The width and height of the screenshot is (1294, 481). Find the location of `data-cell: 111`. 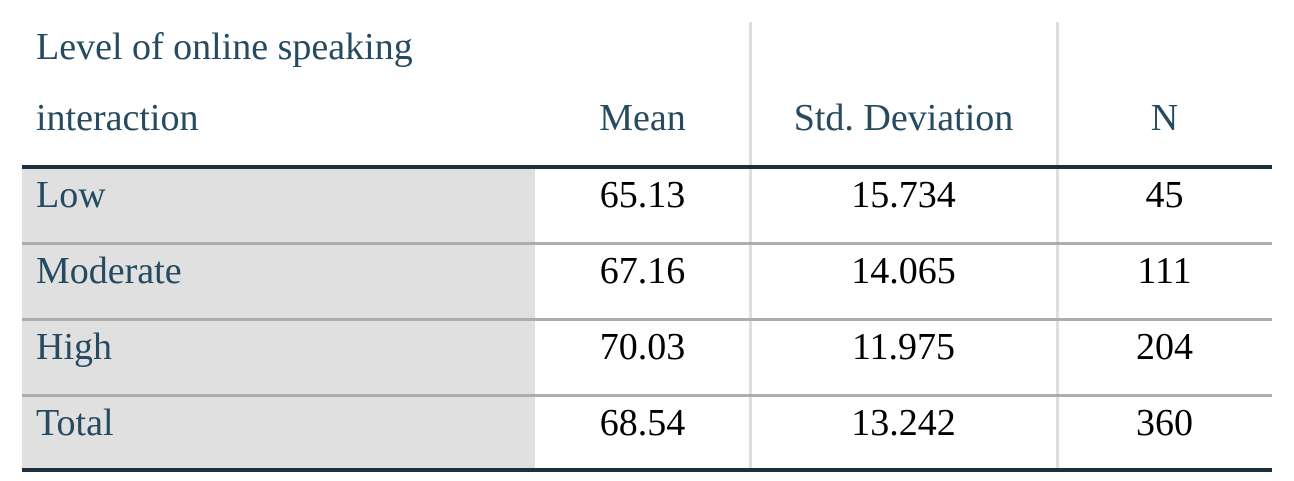

data-cell: 111 is located at coordinates (1164, 271).